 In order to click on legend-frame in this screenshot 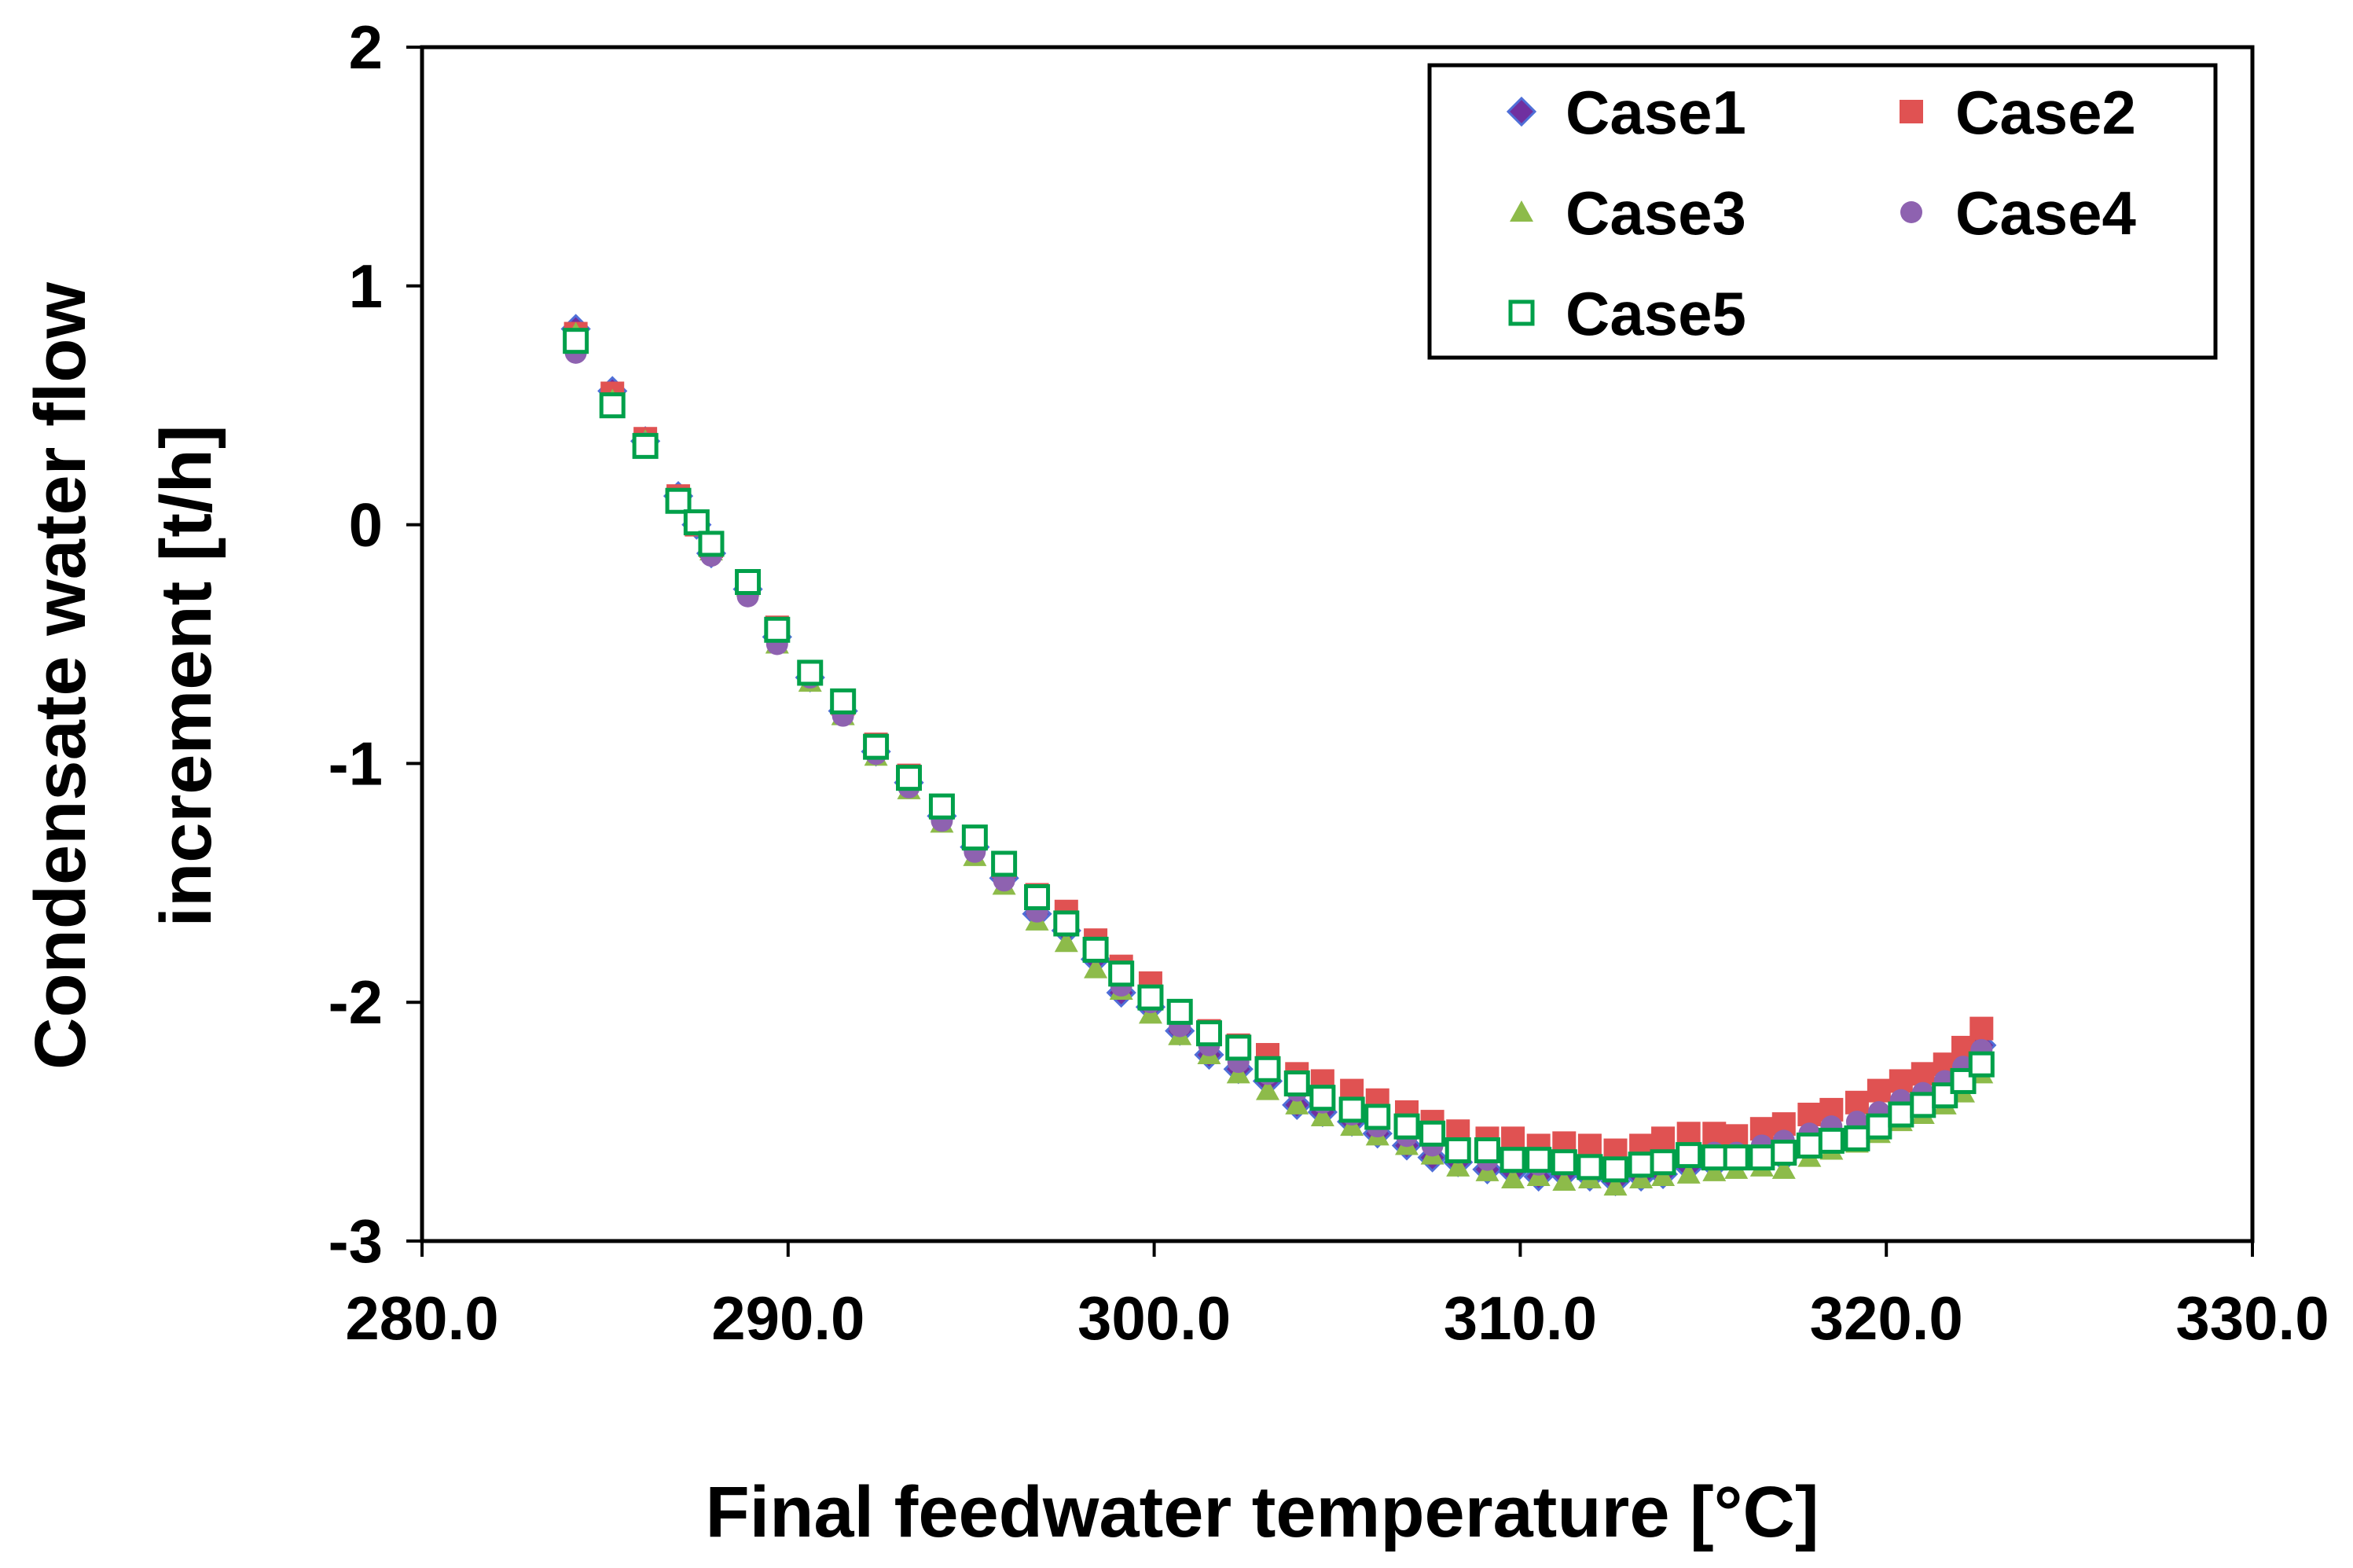, I will do `click(1822, 212)`.